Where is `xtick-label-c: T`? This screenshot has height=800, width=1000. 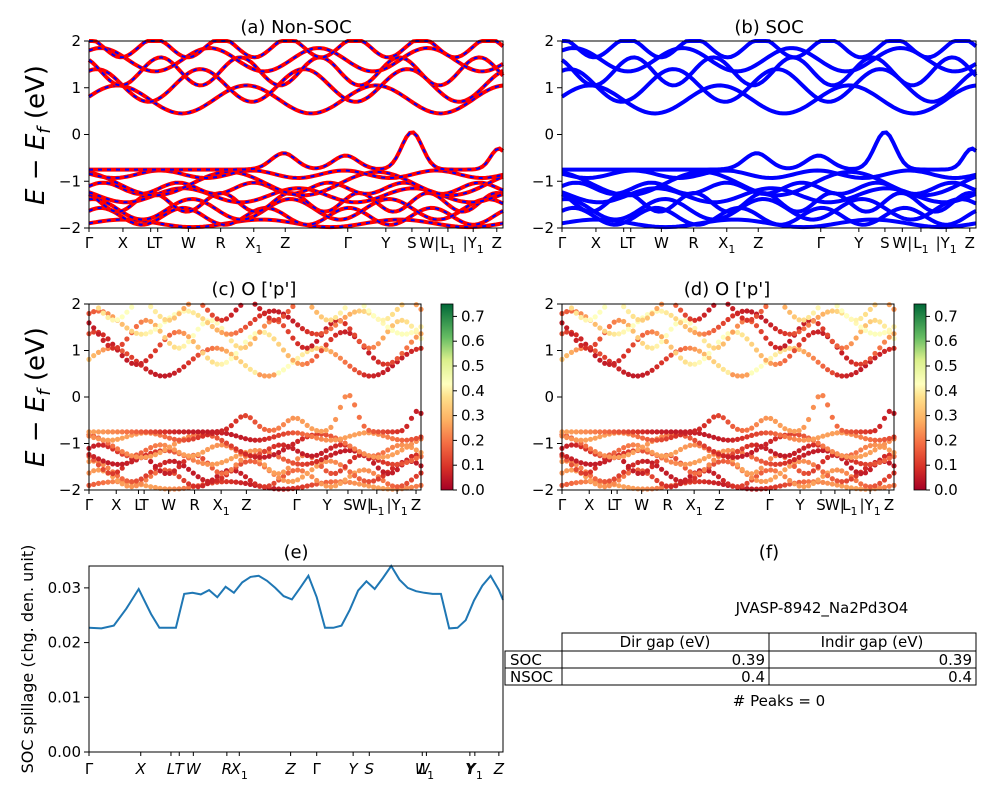 xtick-label-c: T is located at coordinates (144, 505).